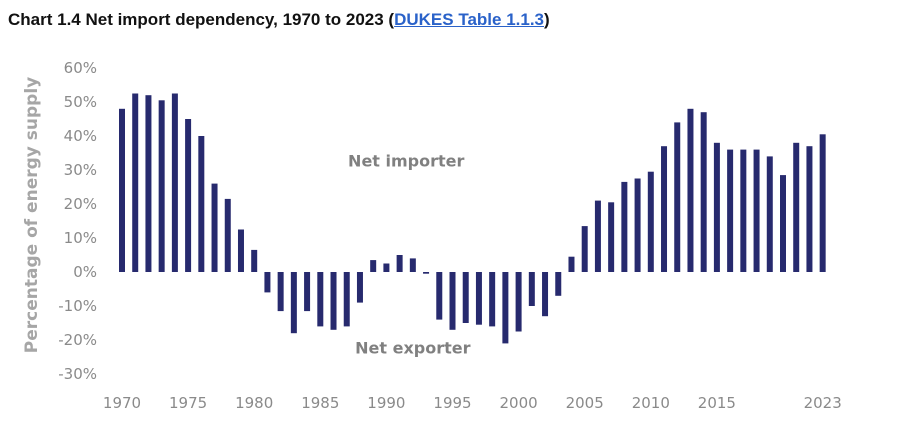 The height and width of the screenshot is (428, 909). I want to click on bar-2002, so click(545, 294).